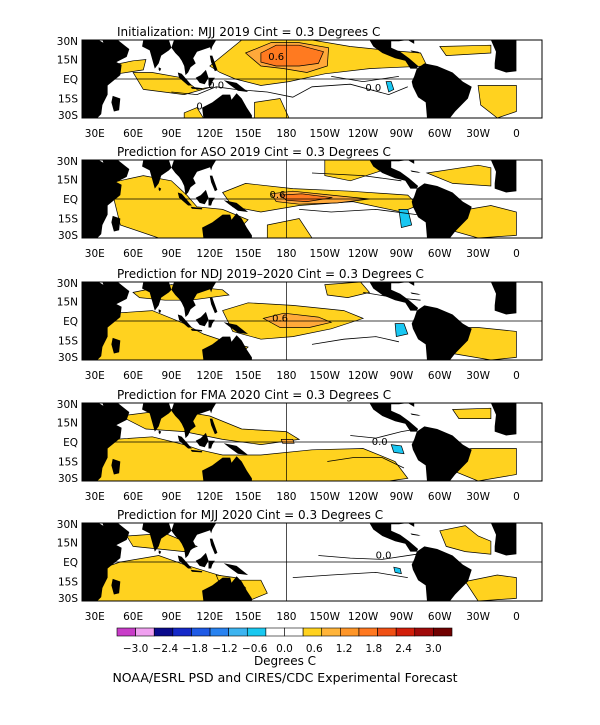 The image size is (600, 725). Describe the element at coordinates (403, 649) in the screenshot. I see `colorbar-tick-label: 2.4` at that location.